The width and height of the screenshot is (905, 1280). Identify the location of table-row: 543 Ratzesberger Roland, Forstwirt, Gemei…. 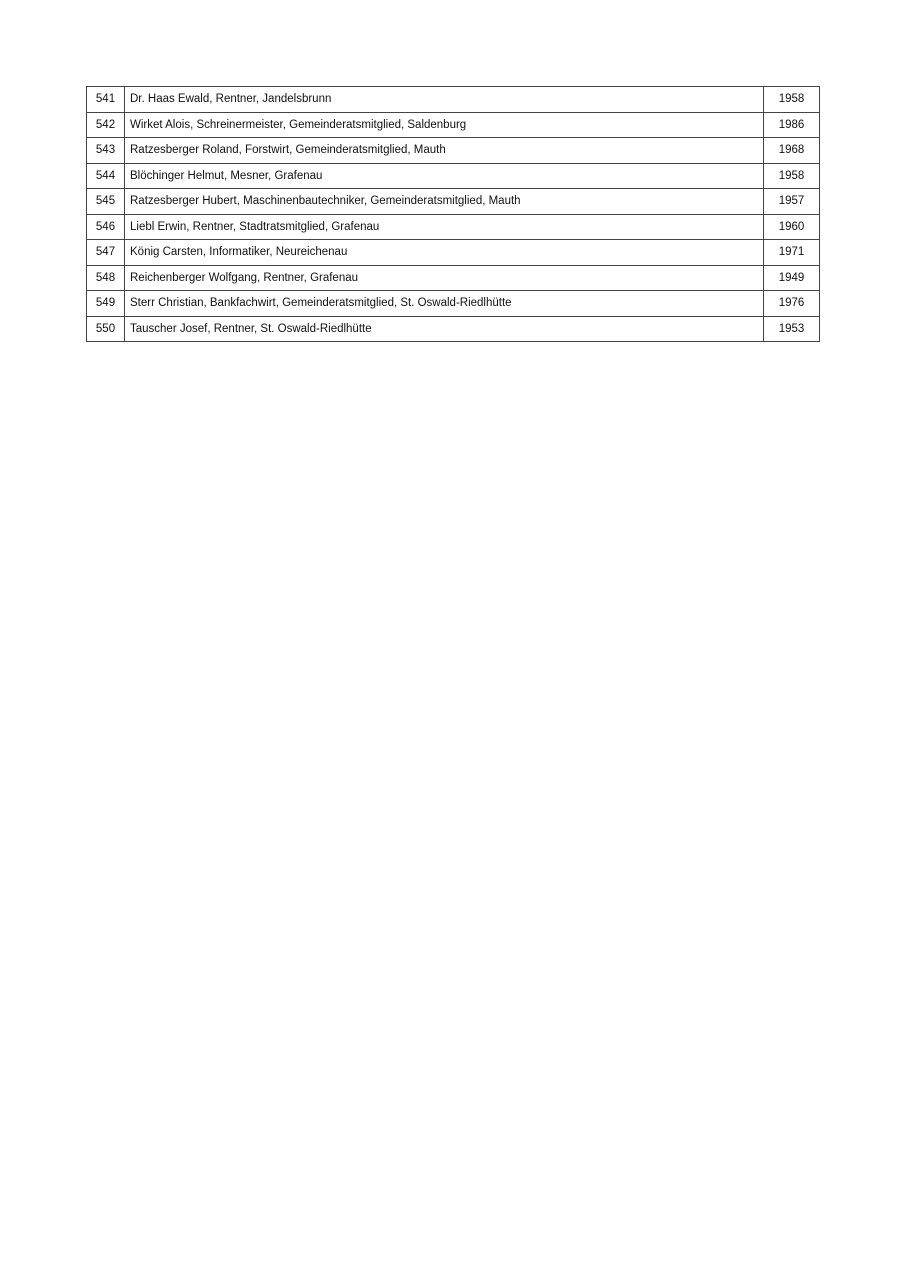
(453, 150).